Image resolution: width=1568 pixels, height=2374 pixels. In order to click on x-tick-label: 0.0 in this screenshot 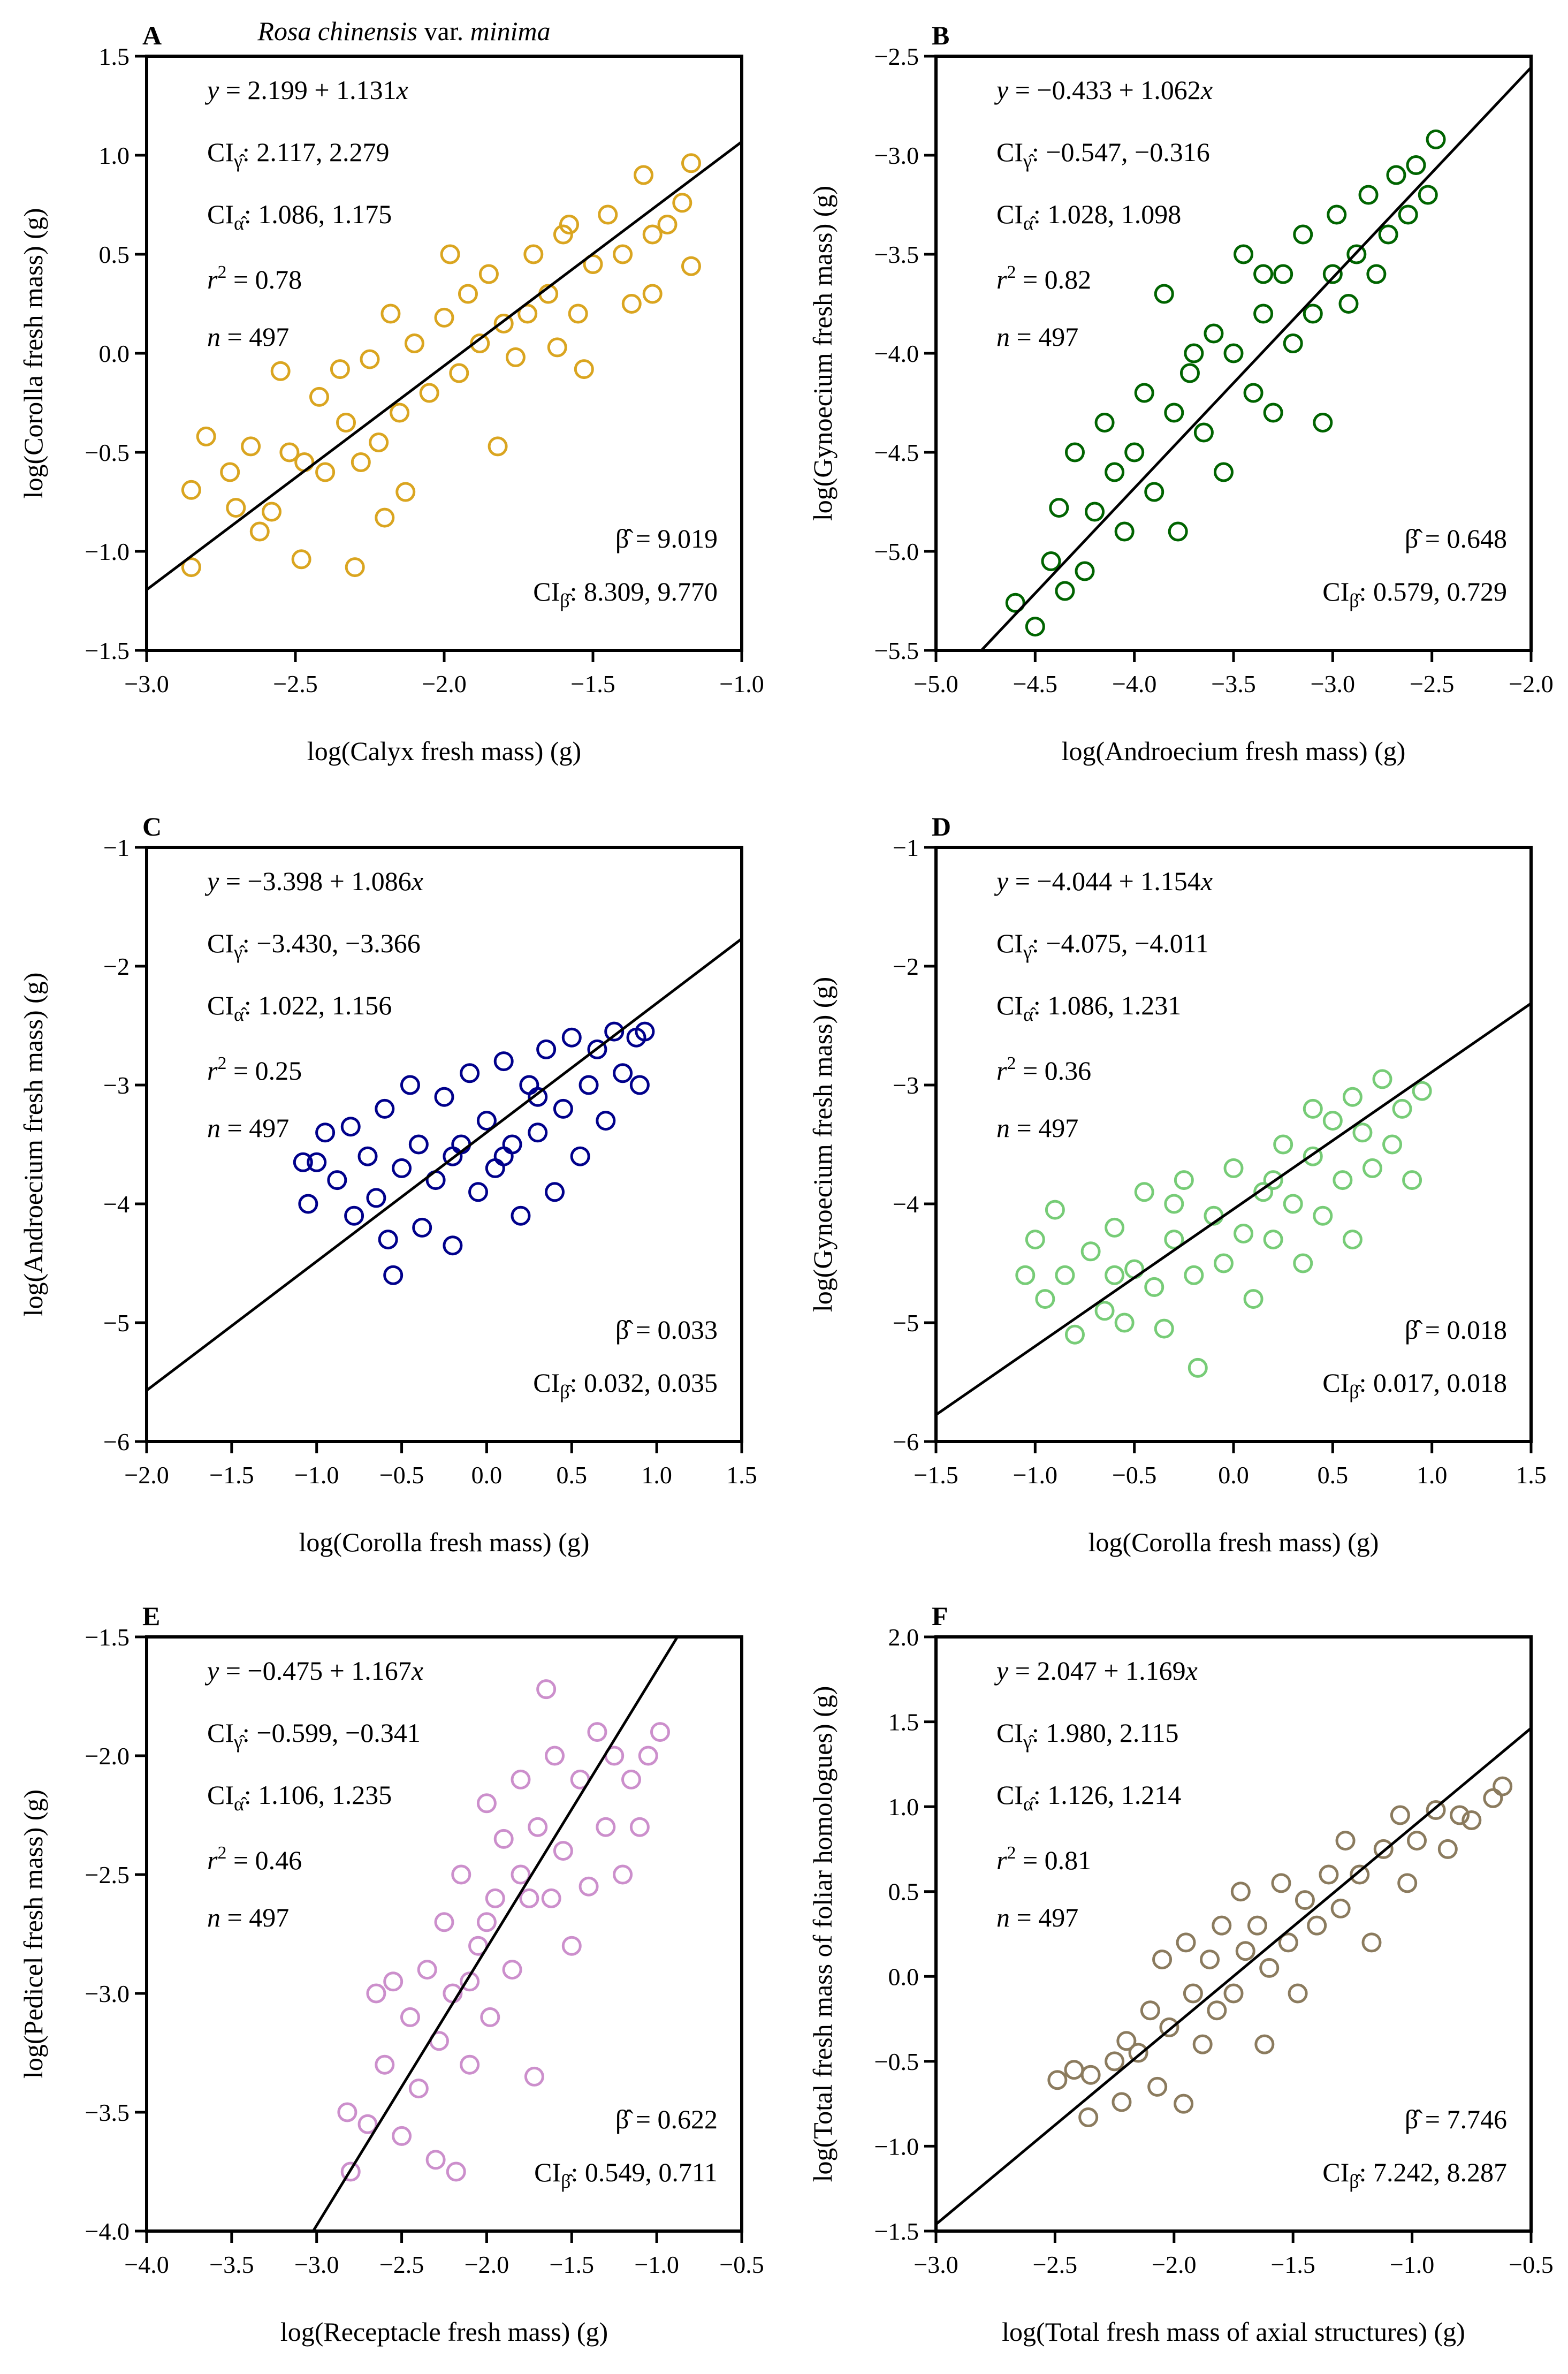, I will do `click(487, 1475)`.